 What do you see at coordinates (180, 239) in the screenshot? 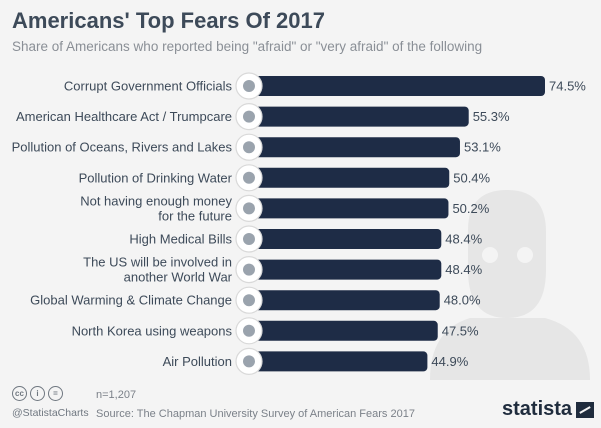
I see `category-label: High Medical Bills` at bounding box center [180, 239].